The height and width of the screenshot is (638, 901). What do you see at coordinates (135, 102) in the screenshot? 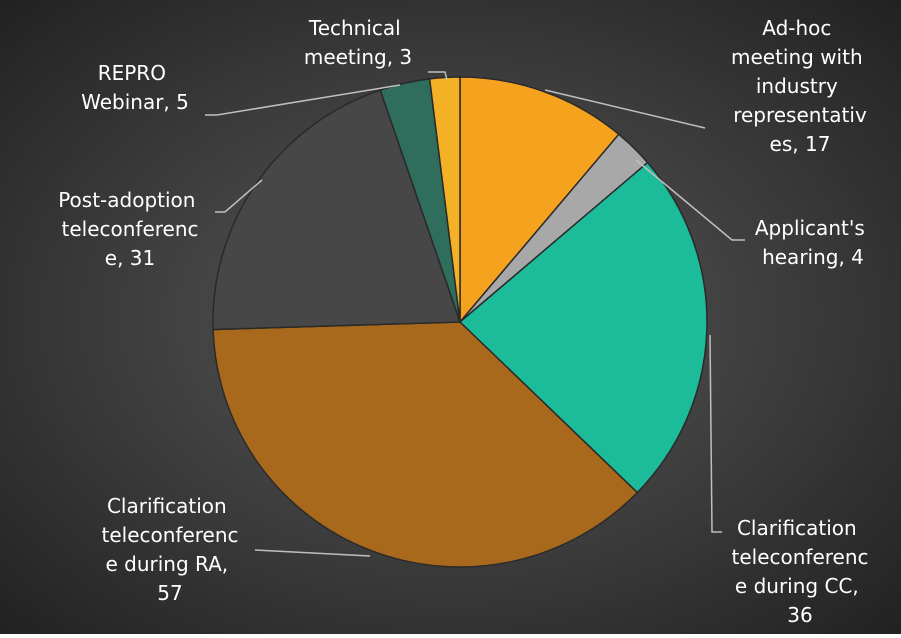
I see `label-line: Webinar, 5` at bounding box center [135, 102].